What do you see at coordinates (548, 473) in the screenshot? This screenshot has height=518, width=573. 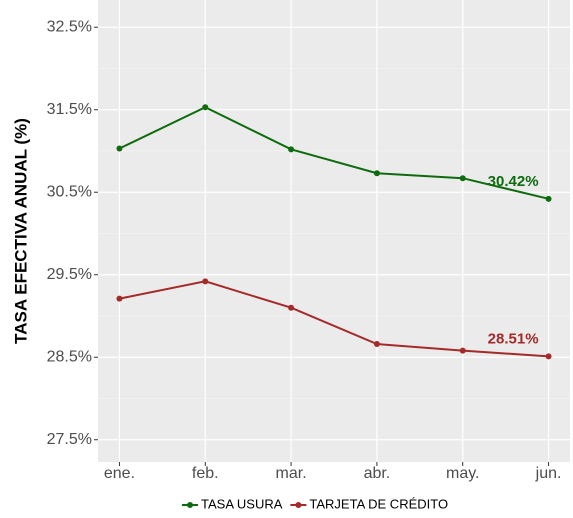 I see `x-tick-label: jun.` at bounding box center [548, 473].